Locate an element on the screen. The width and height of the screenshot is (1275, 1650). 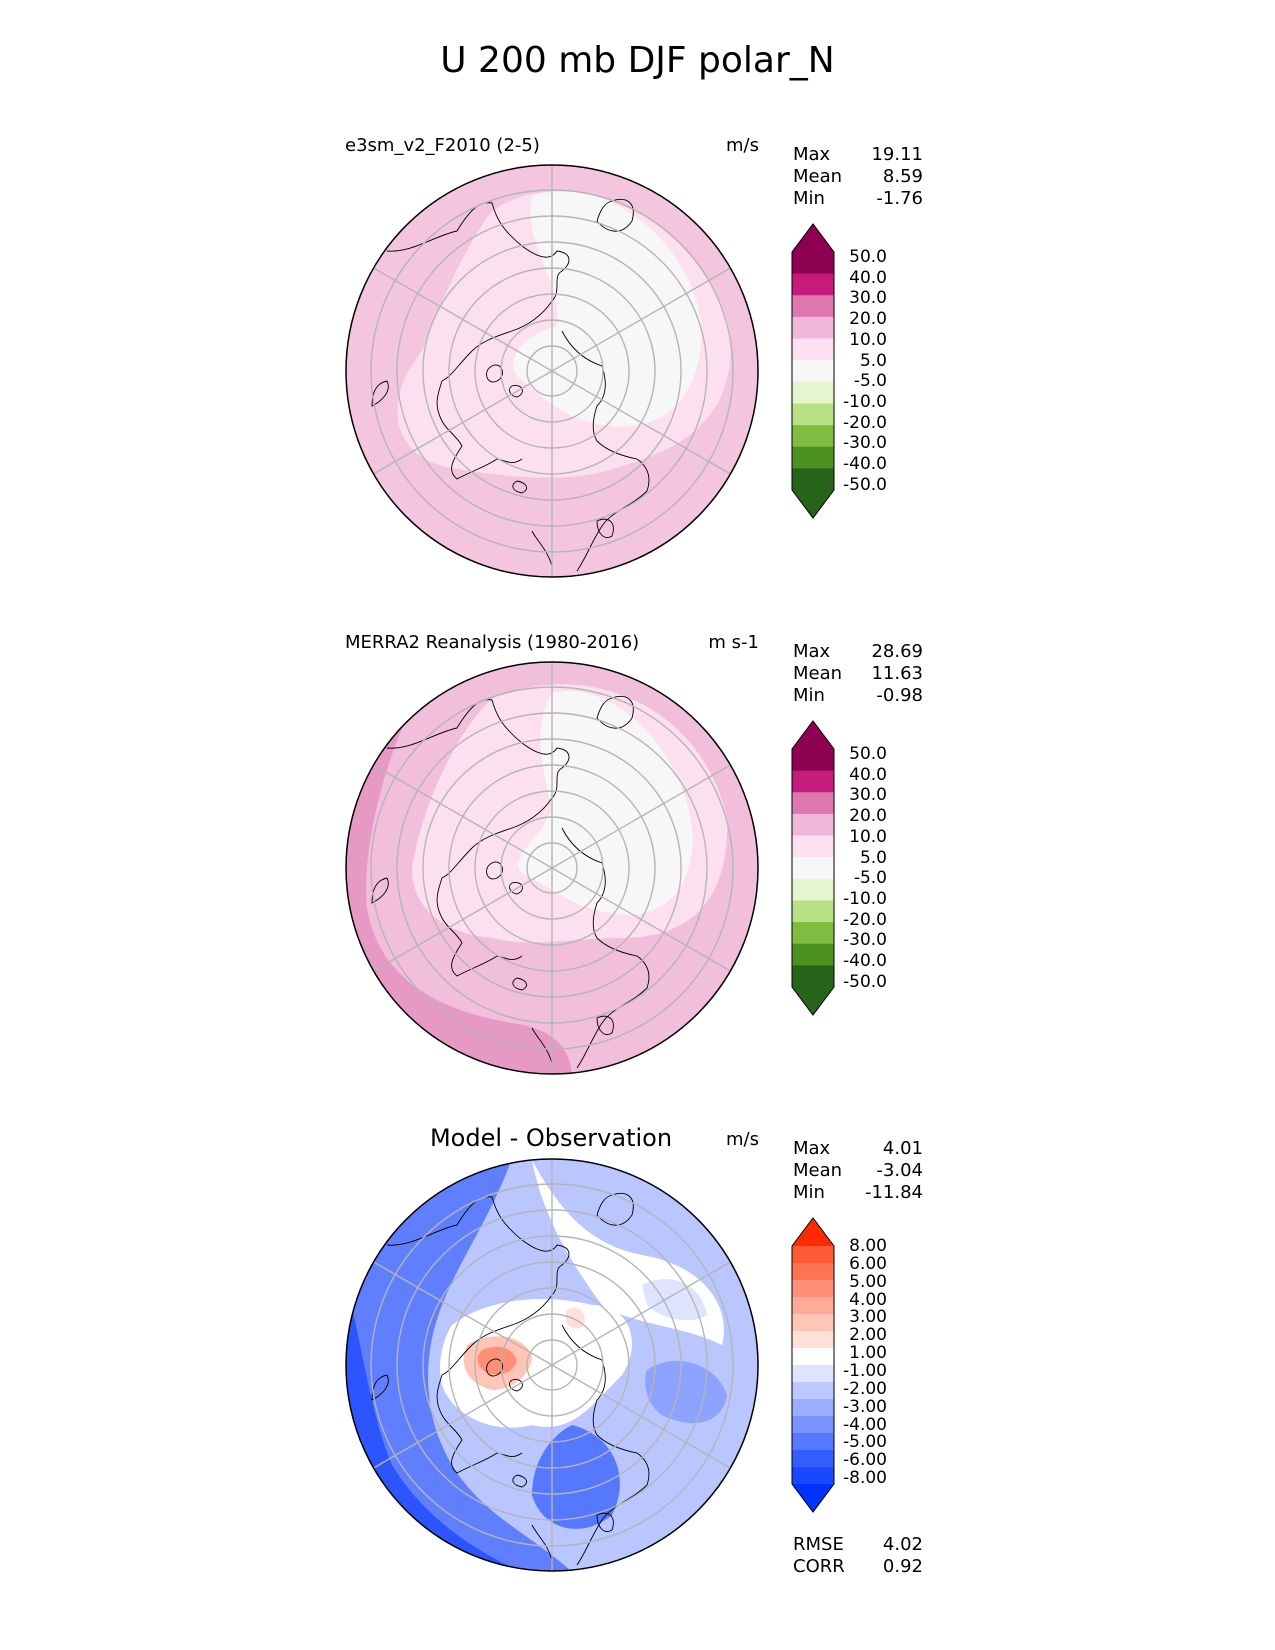
colorbar-outline is located at coordinates (813, 1365).